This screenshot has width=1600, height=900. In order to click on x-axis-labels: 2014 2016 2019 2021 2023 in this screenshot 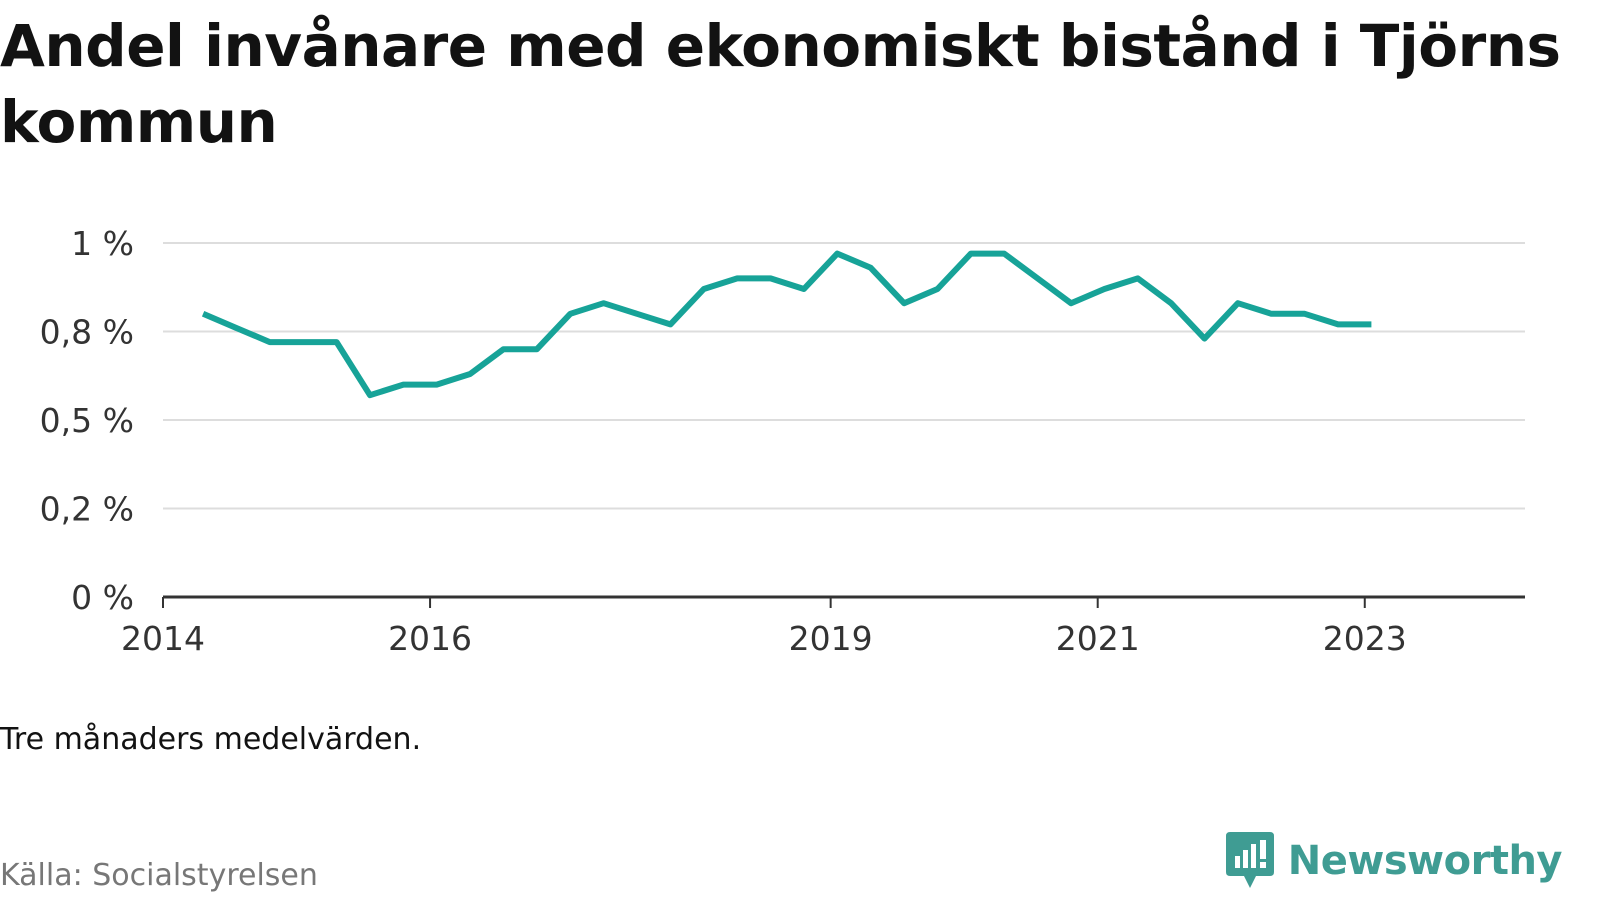, I will do `click(764, 638)`.